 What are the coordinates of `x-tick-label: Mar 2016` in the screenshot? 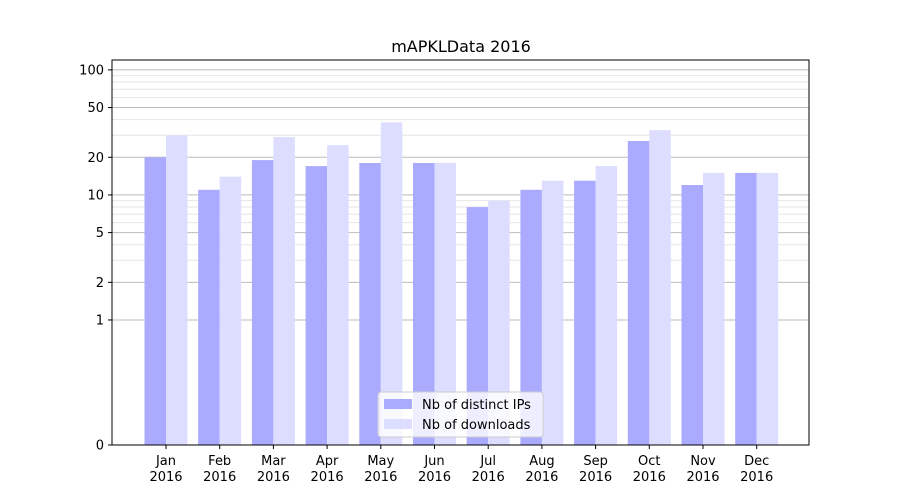 It's located at (273, 469).